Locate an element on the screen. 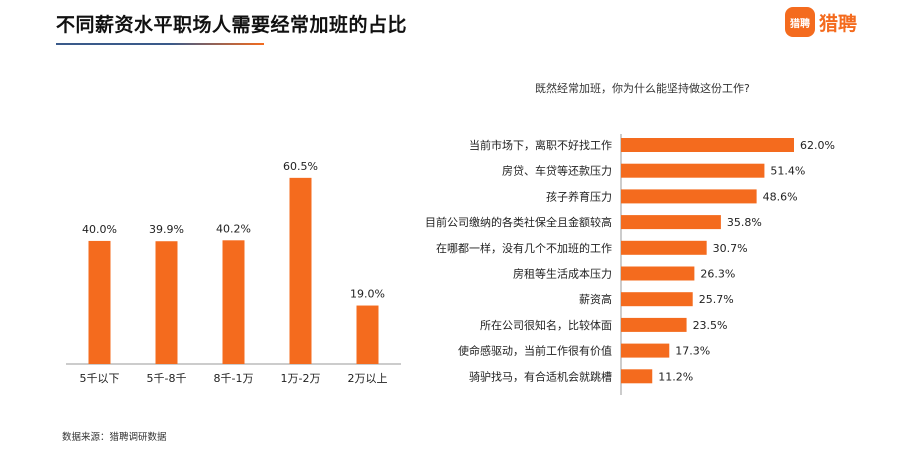 The height and width of the screenshot is (453, 909). x-tick-label: 2万以上 is located at coordinates (368, 378).